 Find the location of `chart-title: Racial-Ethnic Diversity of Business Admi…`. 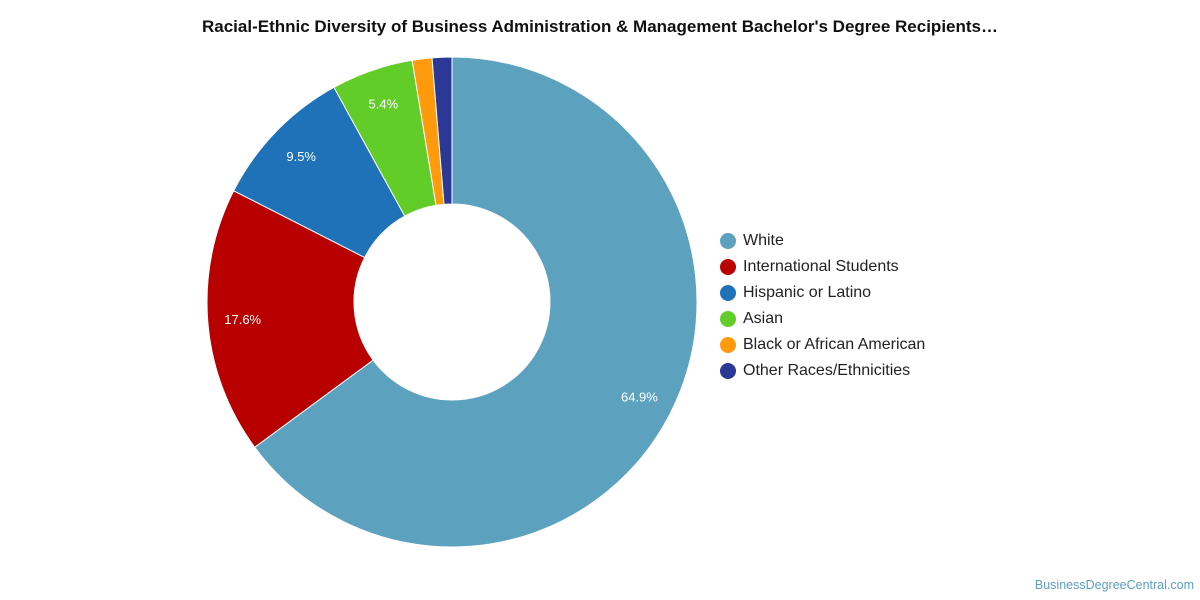

chart-title: Racial-Ethnic Diversity of Business Admi… is located at coordinates (599, 26).